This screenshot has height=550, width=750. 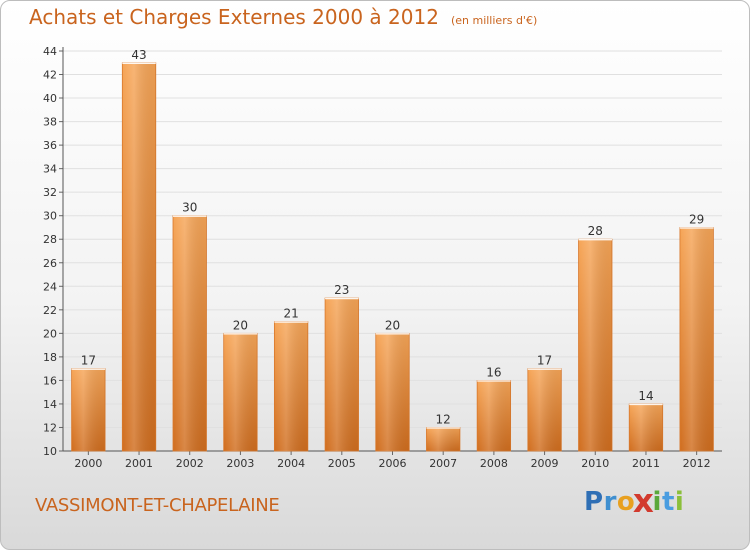 I want to click on y-tick-label: 34, so click(x=50, y=169).